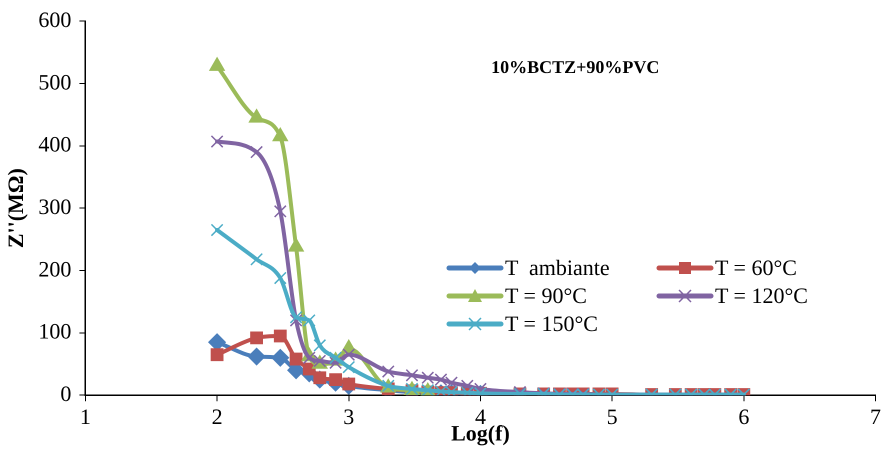 The width and height of the screenshot is (885, 452). What do you see at coordinates (55, 206) in the screenshot?
I see `y-tick-label: 300` at bounding box center [55, 206].